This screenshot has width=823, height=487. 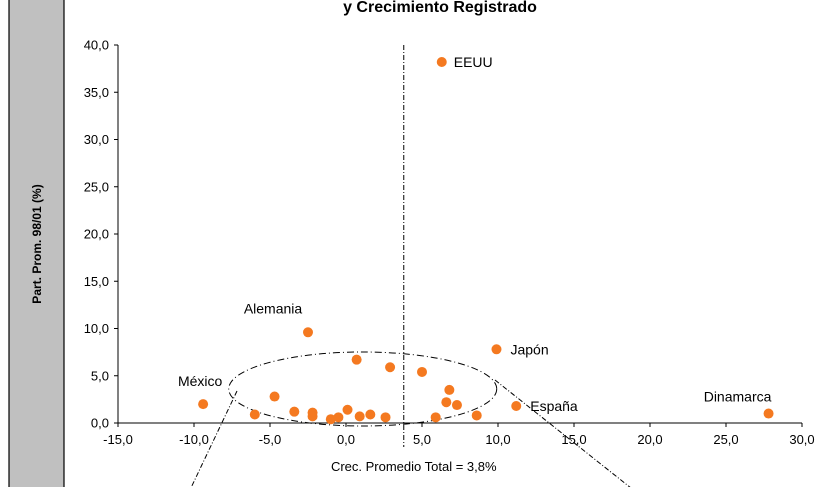 What do you see at coordinates (96, 45) in the screenshot?
I see `y-tick-label: 40,0` at bounding box center [96, 45].